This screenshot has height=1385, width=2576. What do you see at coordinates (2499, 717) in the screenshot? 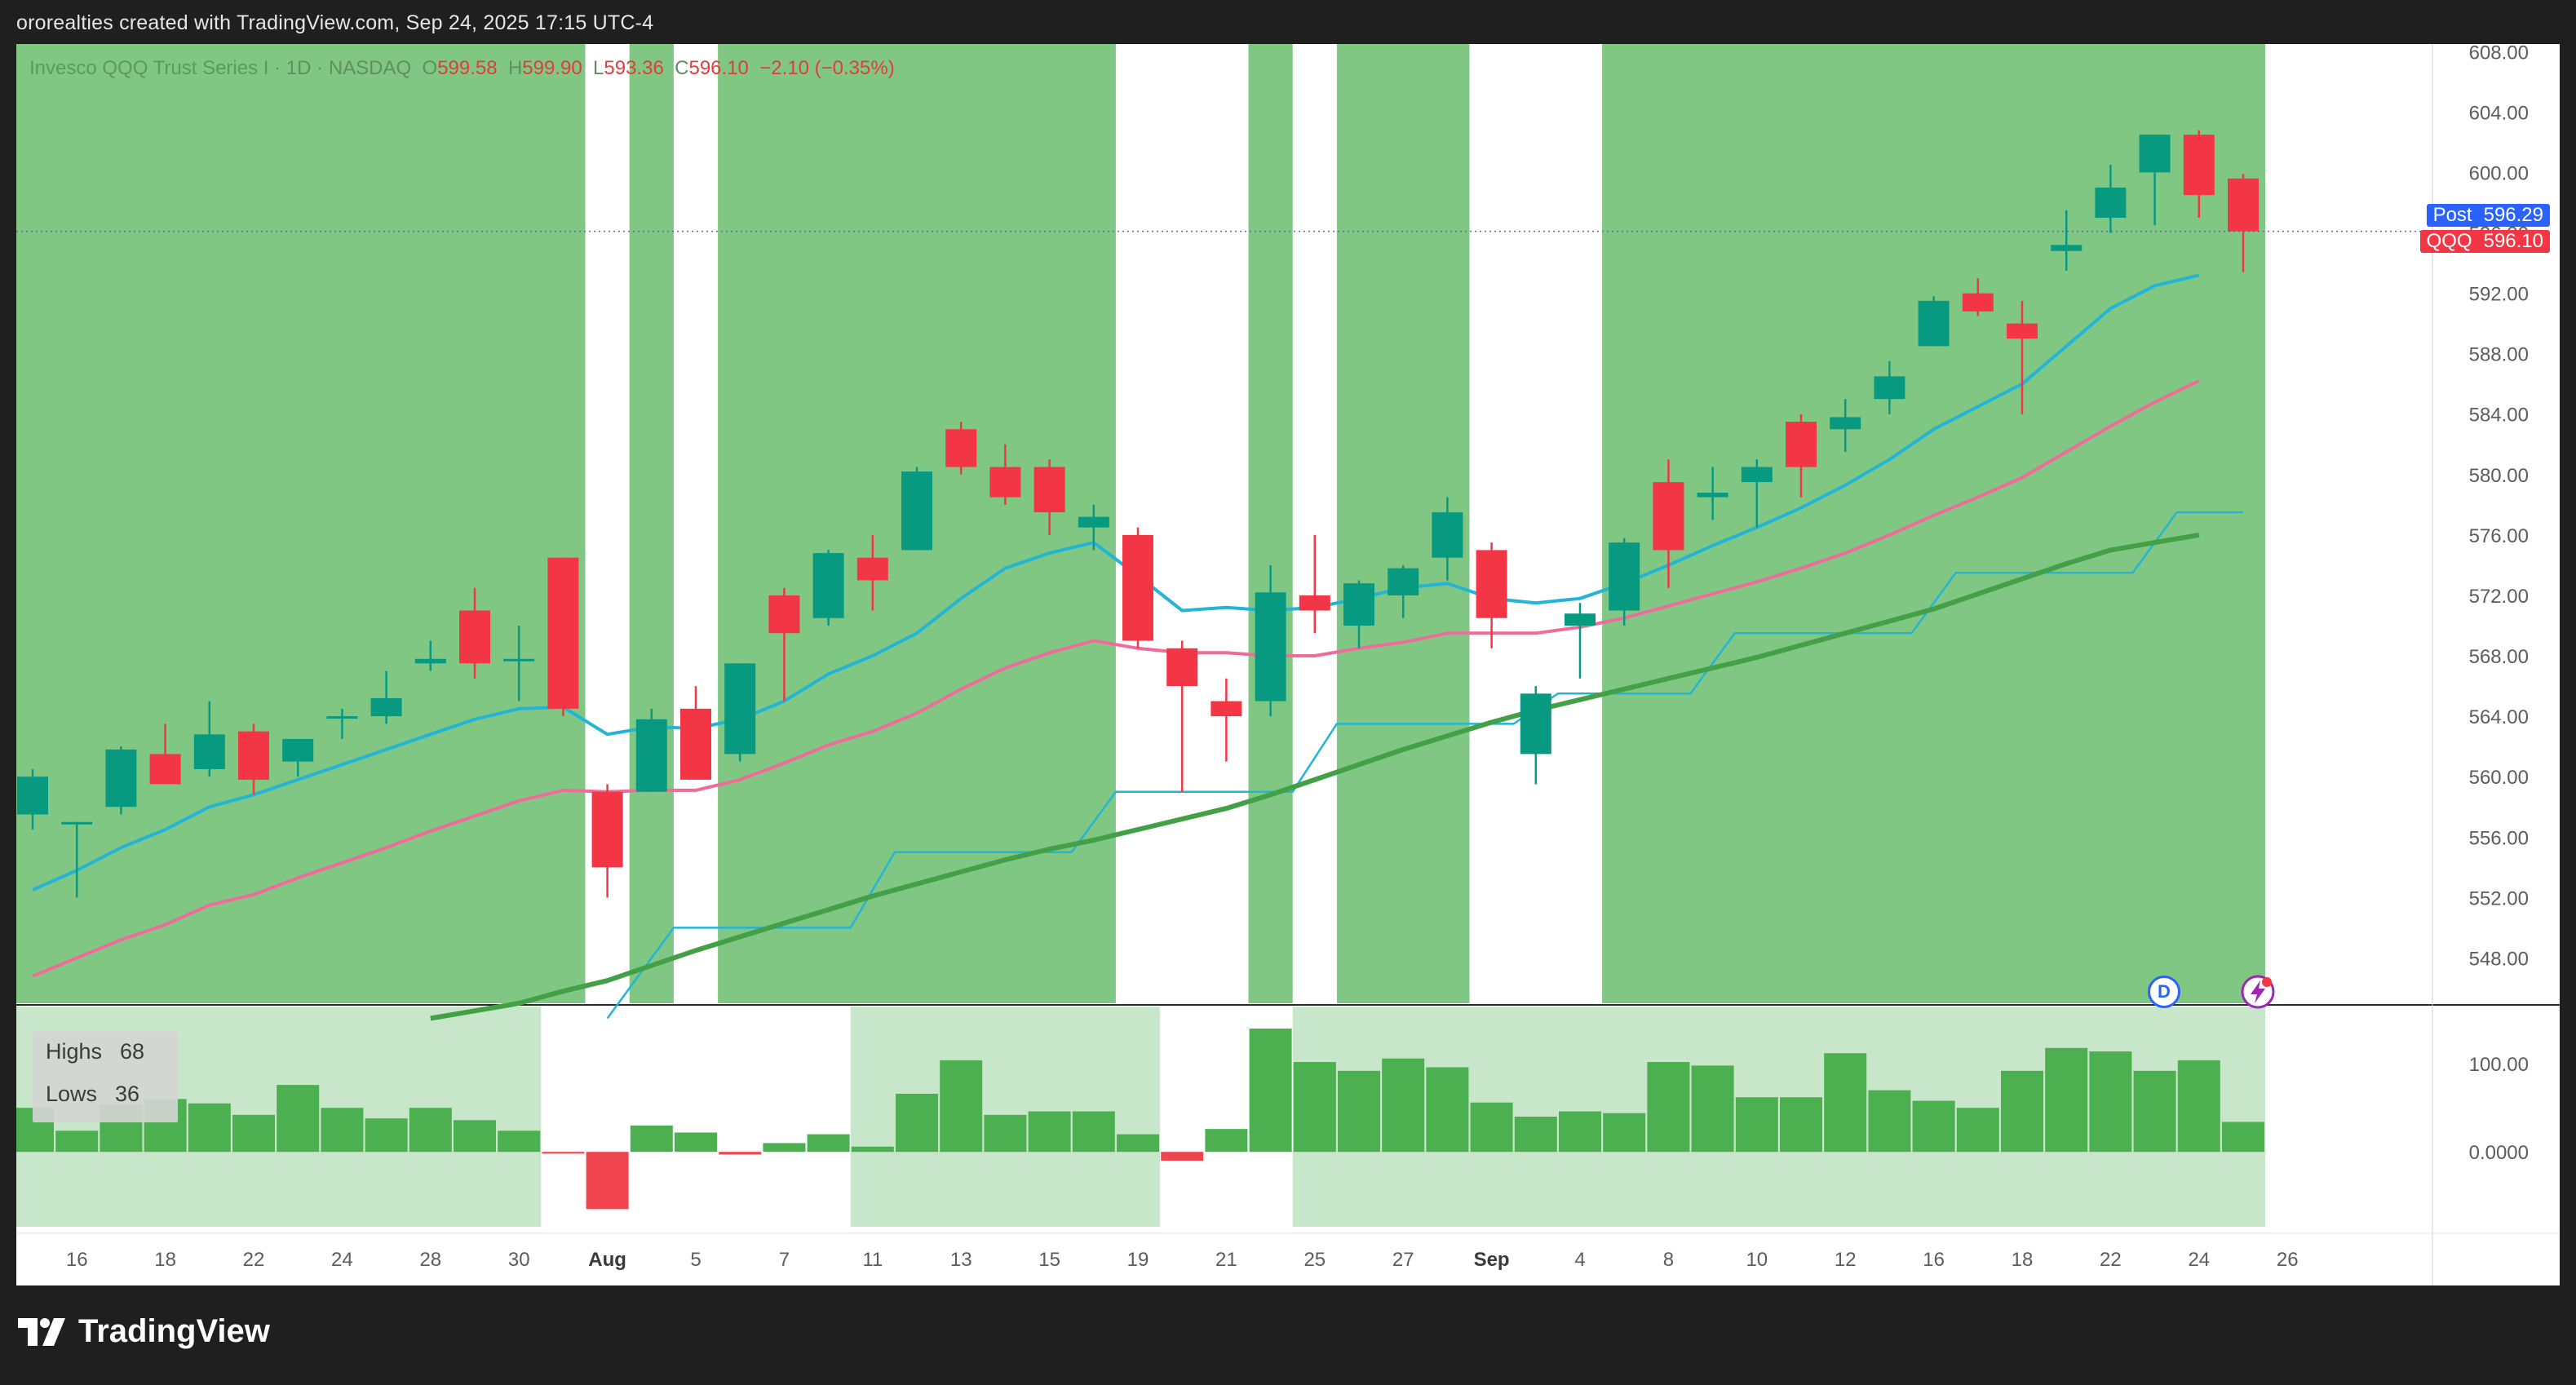
I see `price-axis-label: 564.00` at bounding box center [2499, 717].